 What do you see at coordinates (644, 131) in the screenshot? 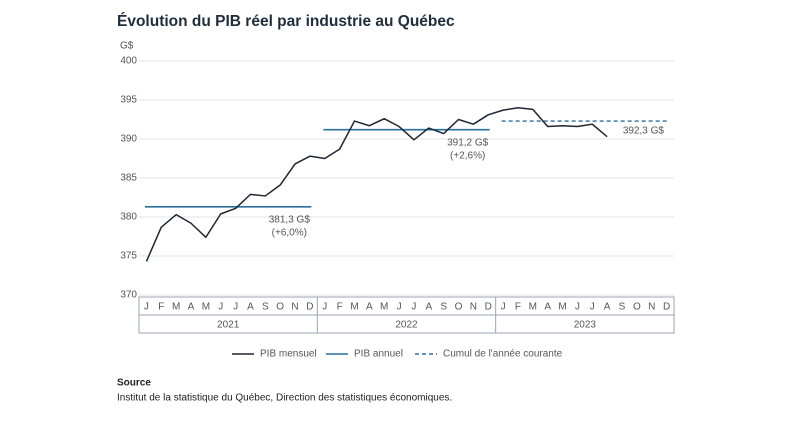
I see `ytd-label: 392,3 G$` at bounding box center [644, 131].